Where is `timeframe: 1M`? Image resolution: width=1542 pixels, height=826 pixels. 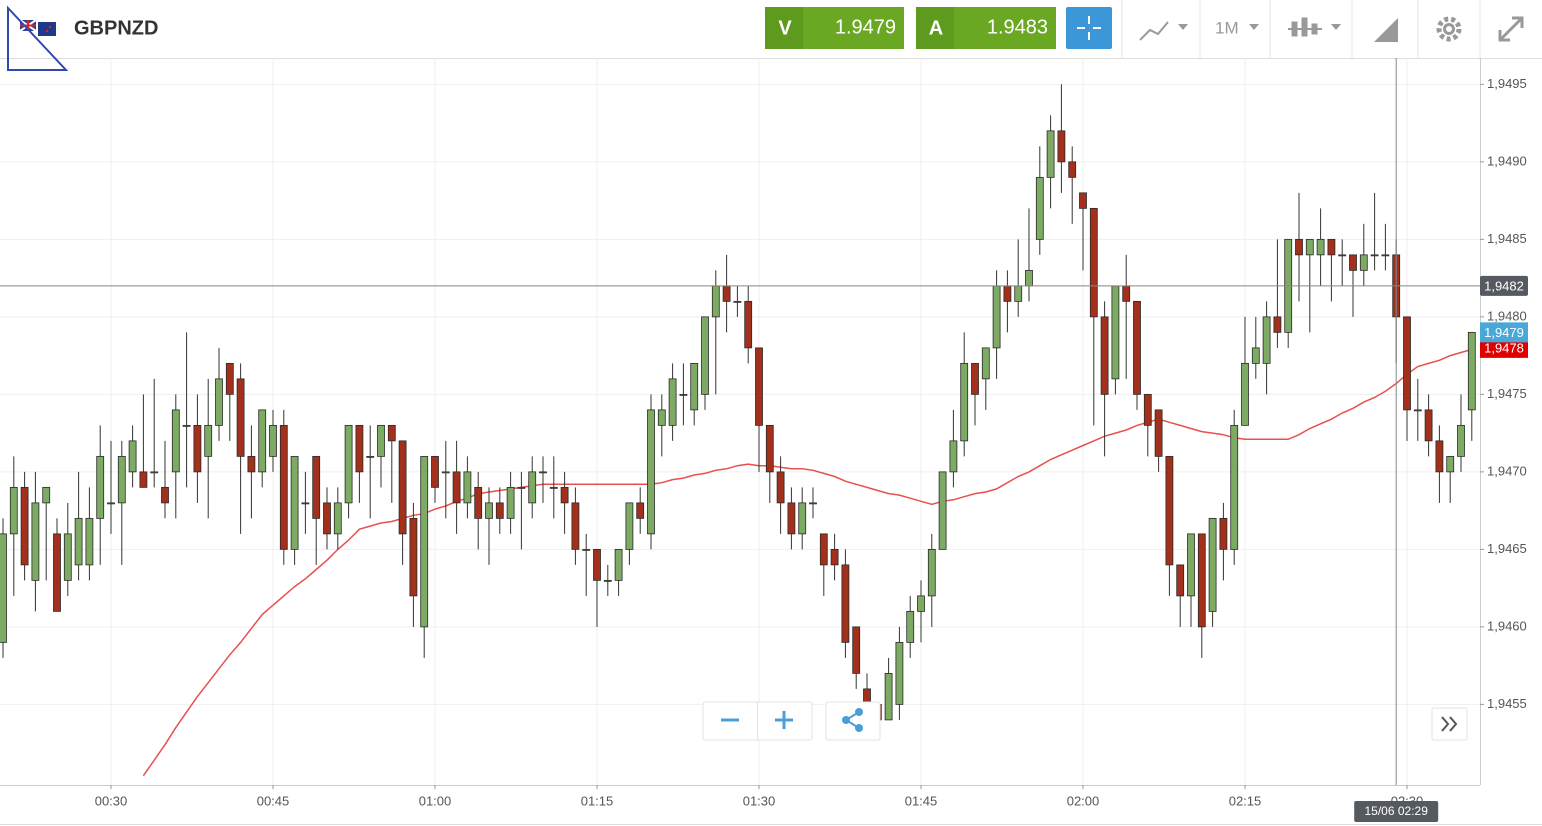
timeframe: 1M is located at coordinates (1227, 27).